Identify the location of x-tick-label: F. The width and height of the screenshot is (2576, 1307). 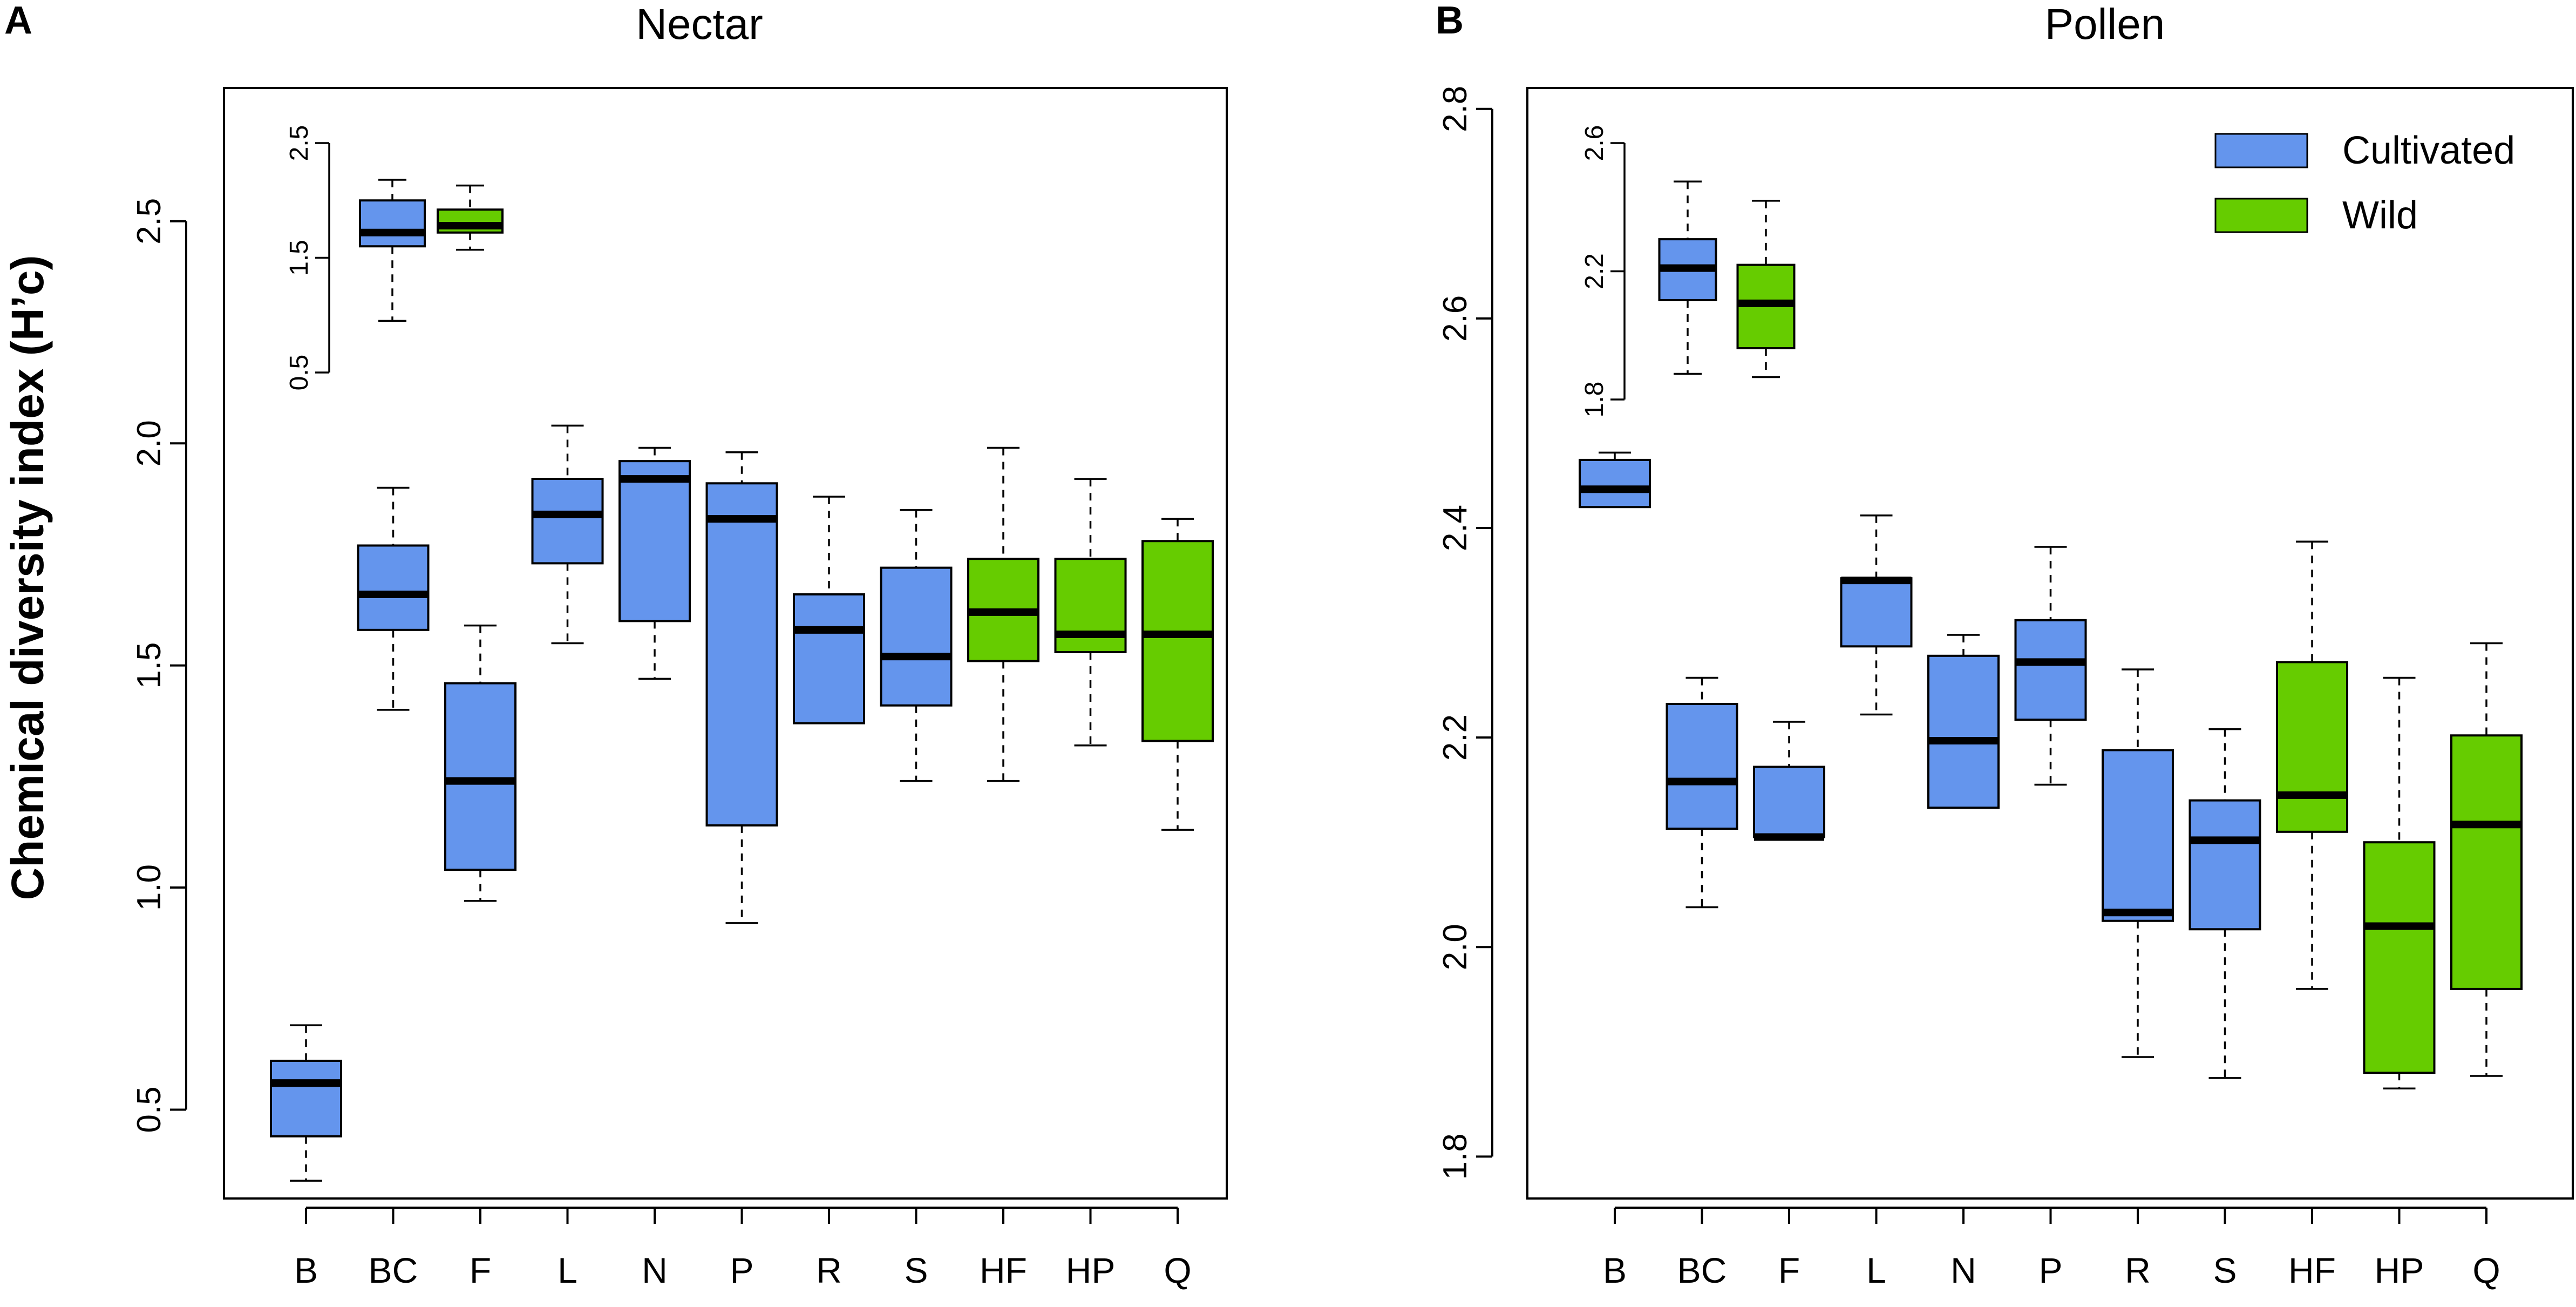
(1789, 1270).